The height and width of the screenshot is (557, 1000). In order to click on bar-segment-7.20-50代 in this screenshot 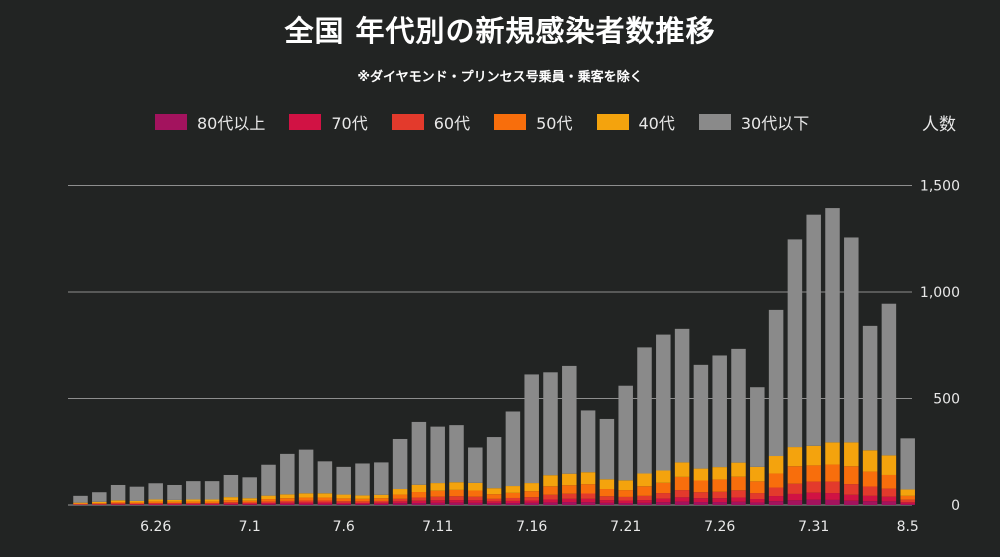, I will do `click(607, 493)`.